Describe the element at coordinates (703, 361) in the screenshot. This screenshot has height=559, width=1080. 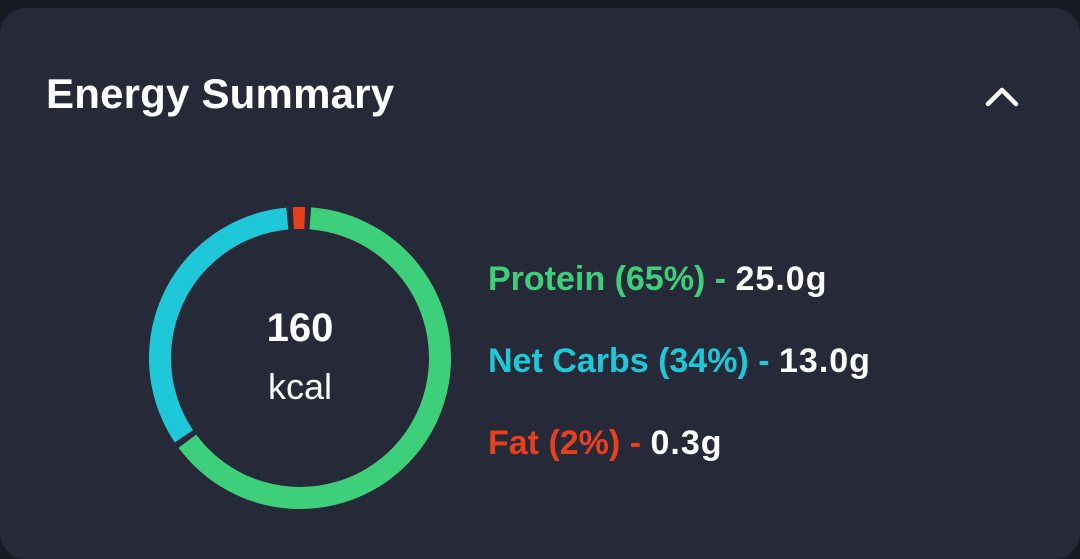
I see `macro-percent: (34%)` at that location.